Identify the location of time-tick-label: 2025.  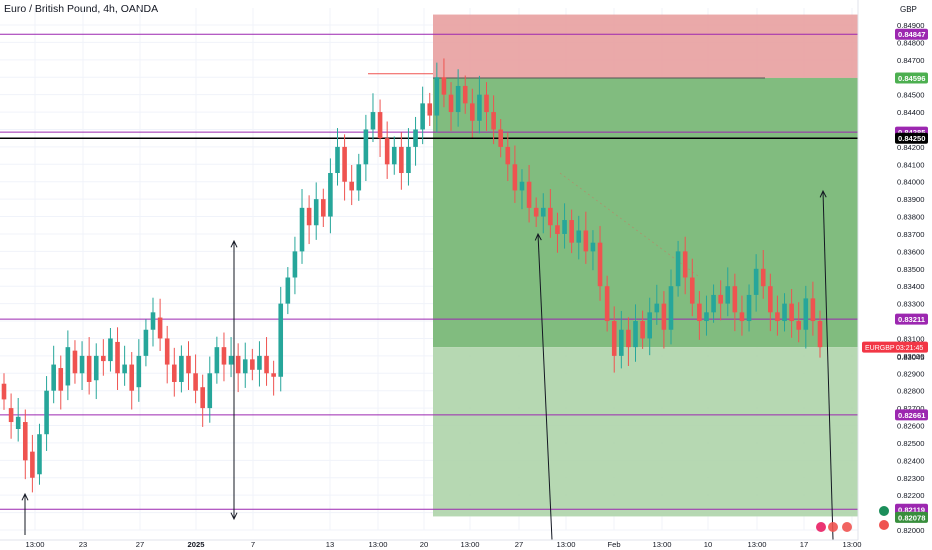
(197, 544).